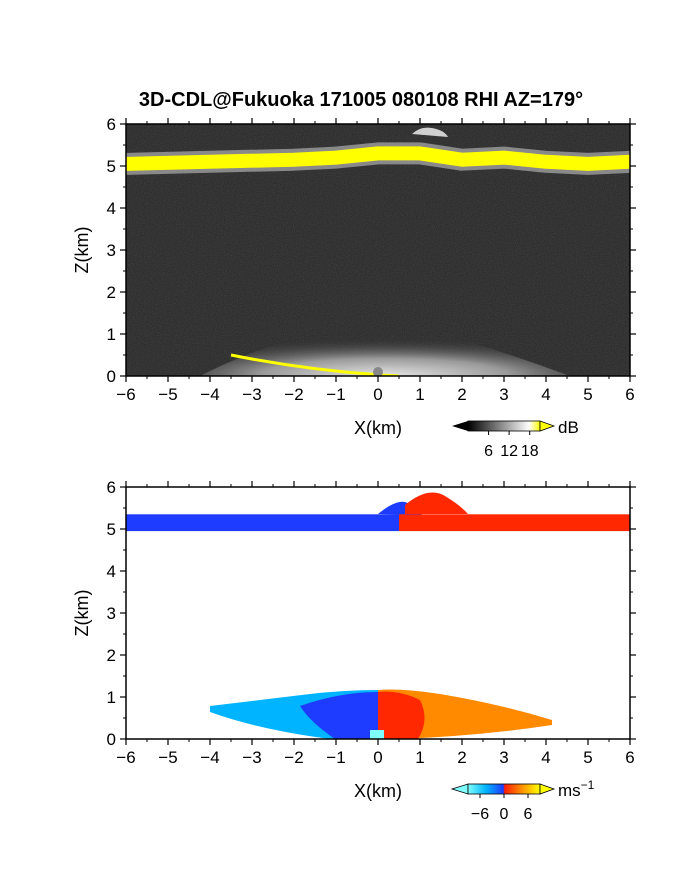 The height and width of the screenshot is (880, 680). I want to click on velocity-layer-negative, so click(262, 523).